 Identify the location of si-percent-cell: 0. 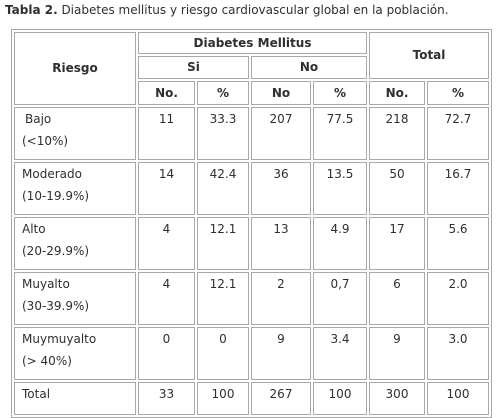
(223, 353).